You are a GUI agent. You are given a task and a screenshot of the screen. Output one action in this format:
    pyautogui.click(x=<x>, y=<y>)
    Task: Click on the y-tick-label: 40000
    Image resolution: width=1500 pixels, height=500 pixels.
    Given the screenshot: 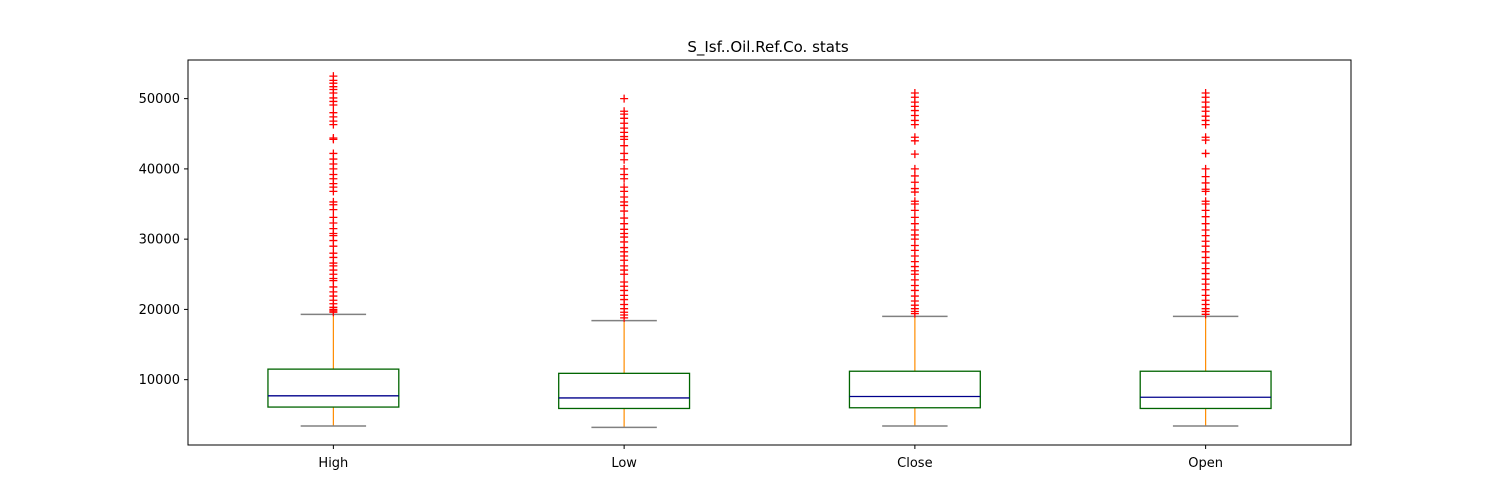 What is the action you would take?
    pyautogui.click(x=159, y=169)
    